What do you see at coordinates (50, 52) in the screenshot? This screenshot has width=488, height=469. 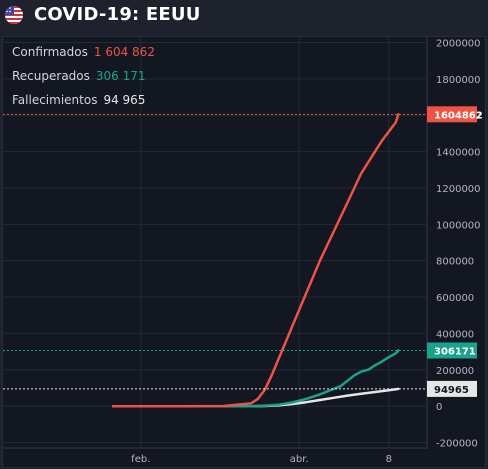 I see `legend-confirmed-label: Confirmados` at bounding box center [50, 52].